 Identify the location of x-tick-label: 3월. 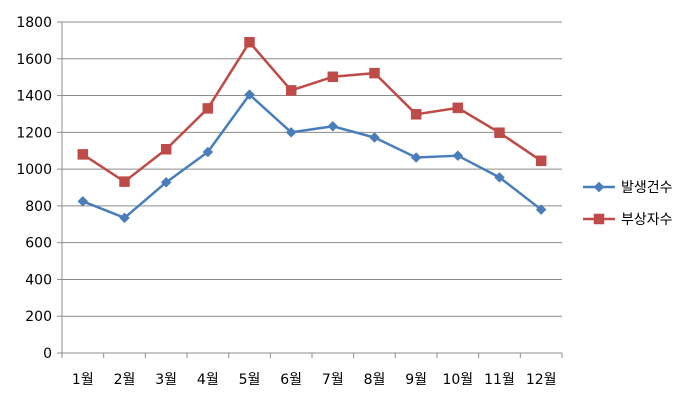
(166, 380).